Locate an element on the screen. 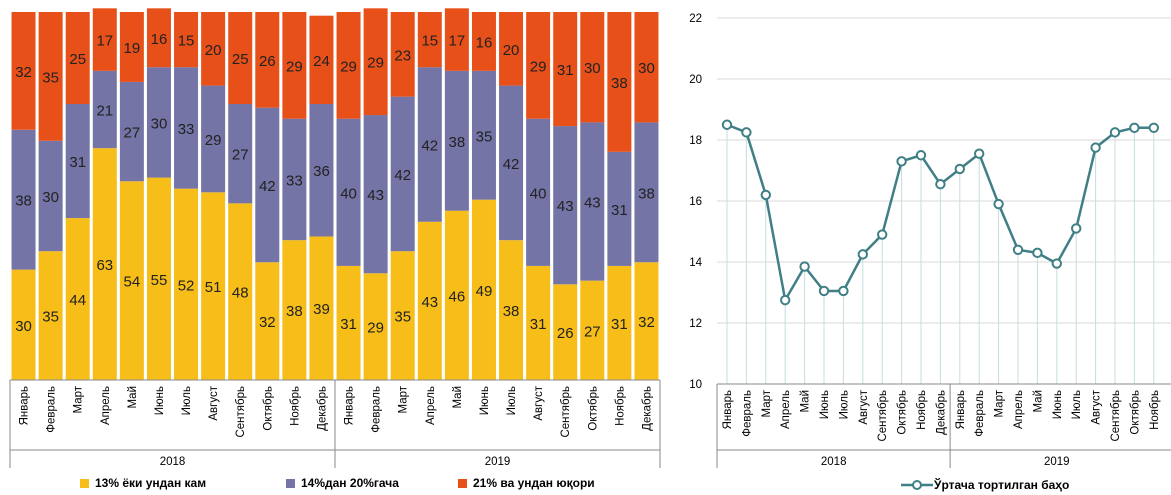 This screenshot has width=1171, height=495. bar-value-label: 48 is located at coordinates (240, 293).